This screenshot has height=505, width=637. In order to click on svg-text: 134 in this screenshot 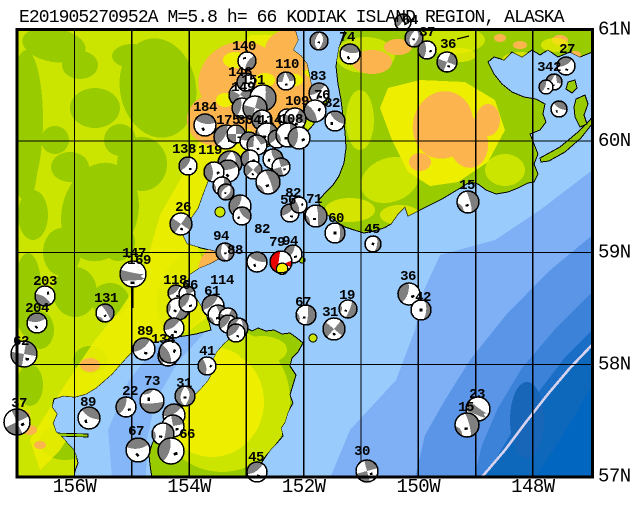, I will do `click(163, 340)`.